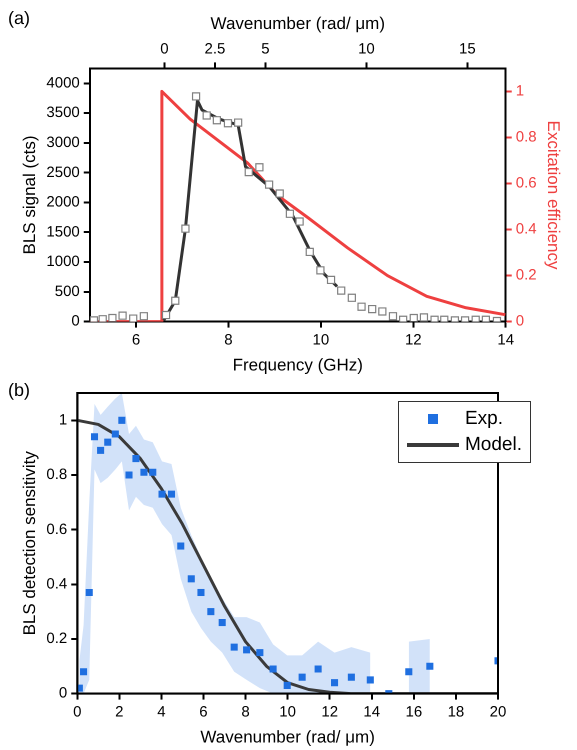 This screenshot has height=750, width=577. What do you see at coordinates (520, 91) in the screenshot?
I see `y2-tick-label: 1` at bounding box center [520, 91].